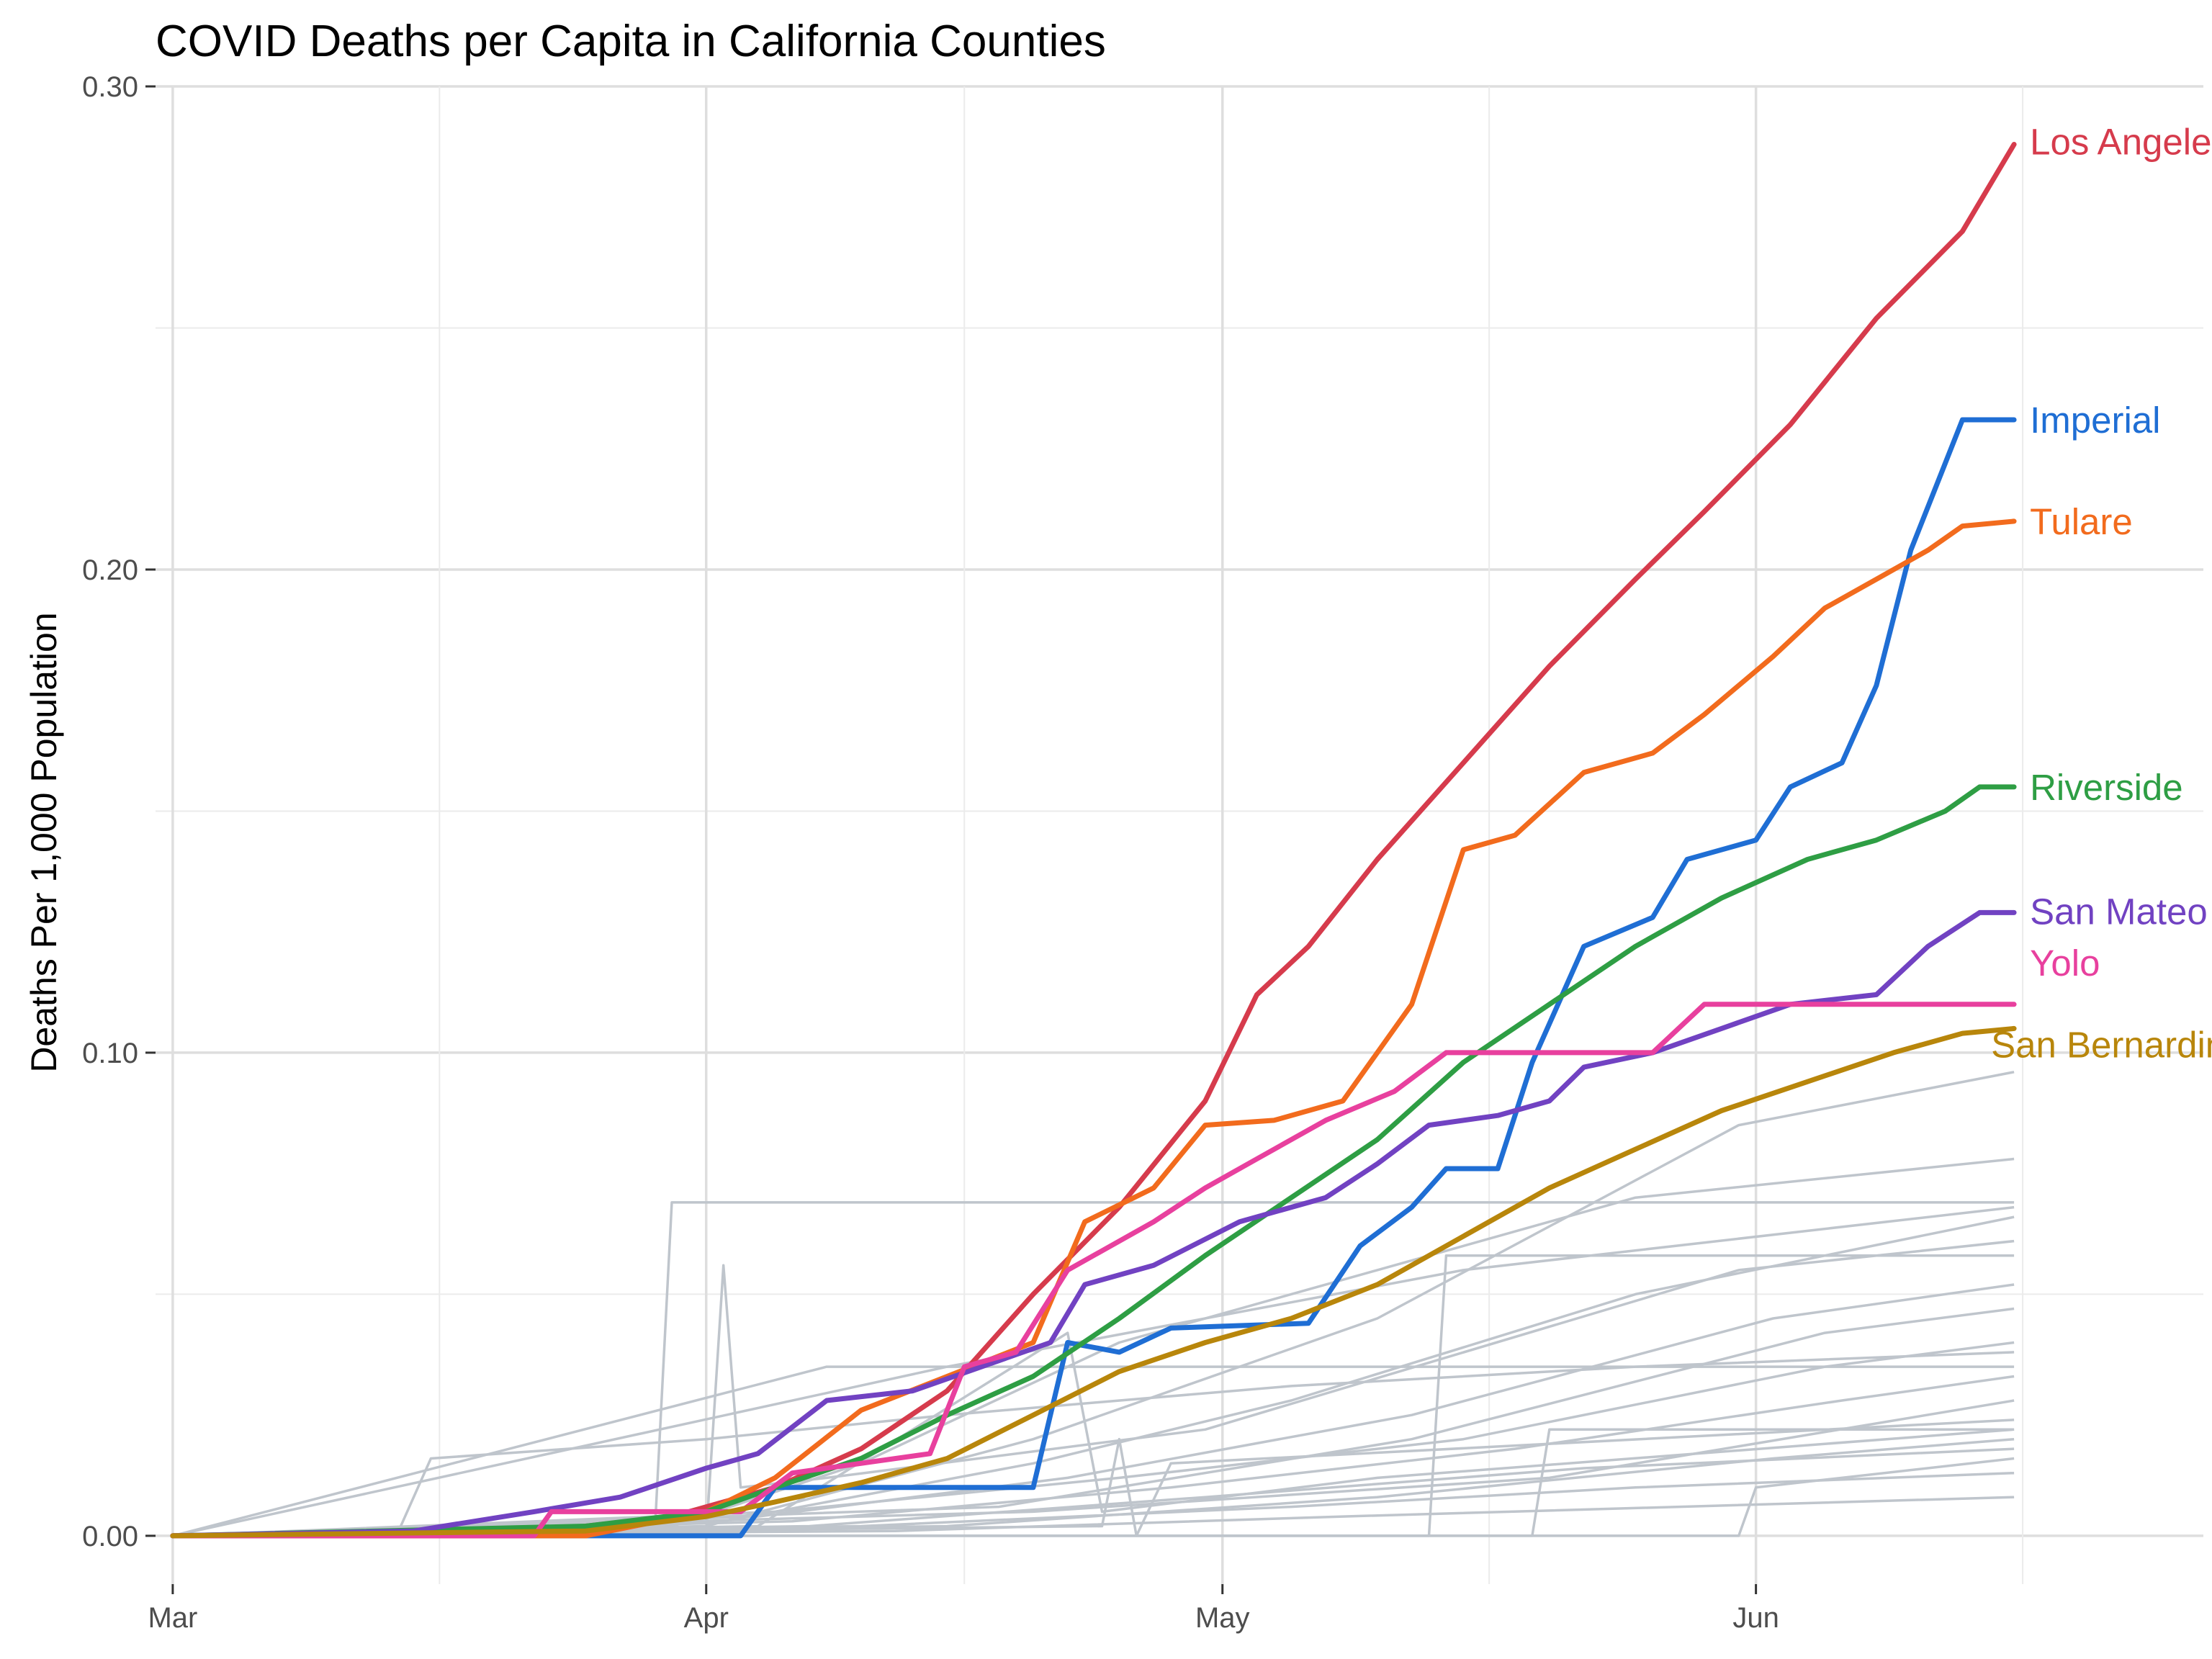  What do you see at coordinates (1222, 1618) in the screenshot?
I see `x-tick-label: May` at bounding box center [1222, 1618].